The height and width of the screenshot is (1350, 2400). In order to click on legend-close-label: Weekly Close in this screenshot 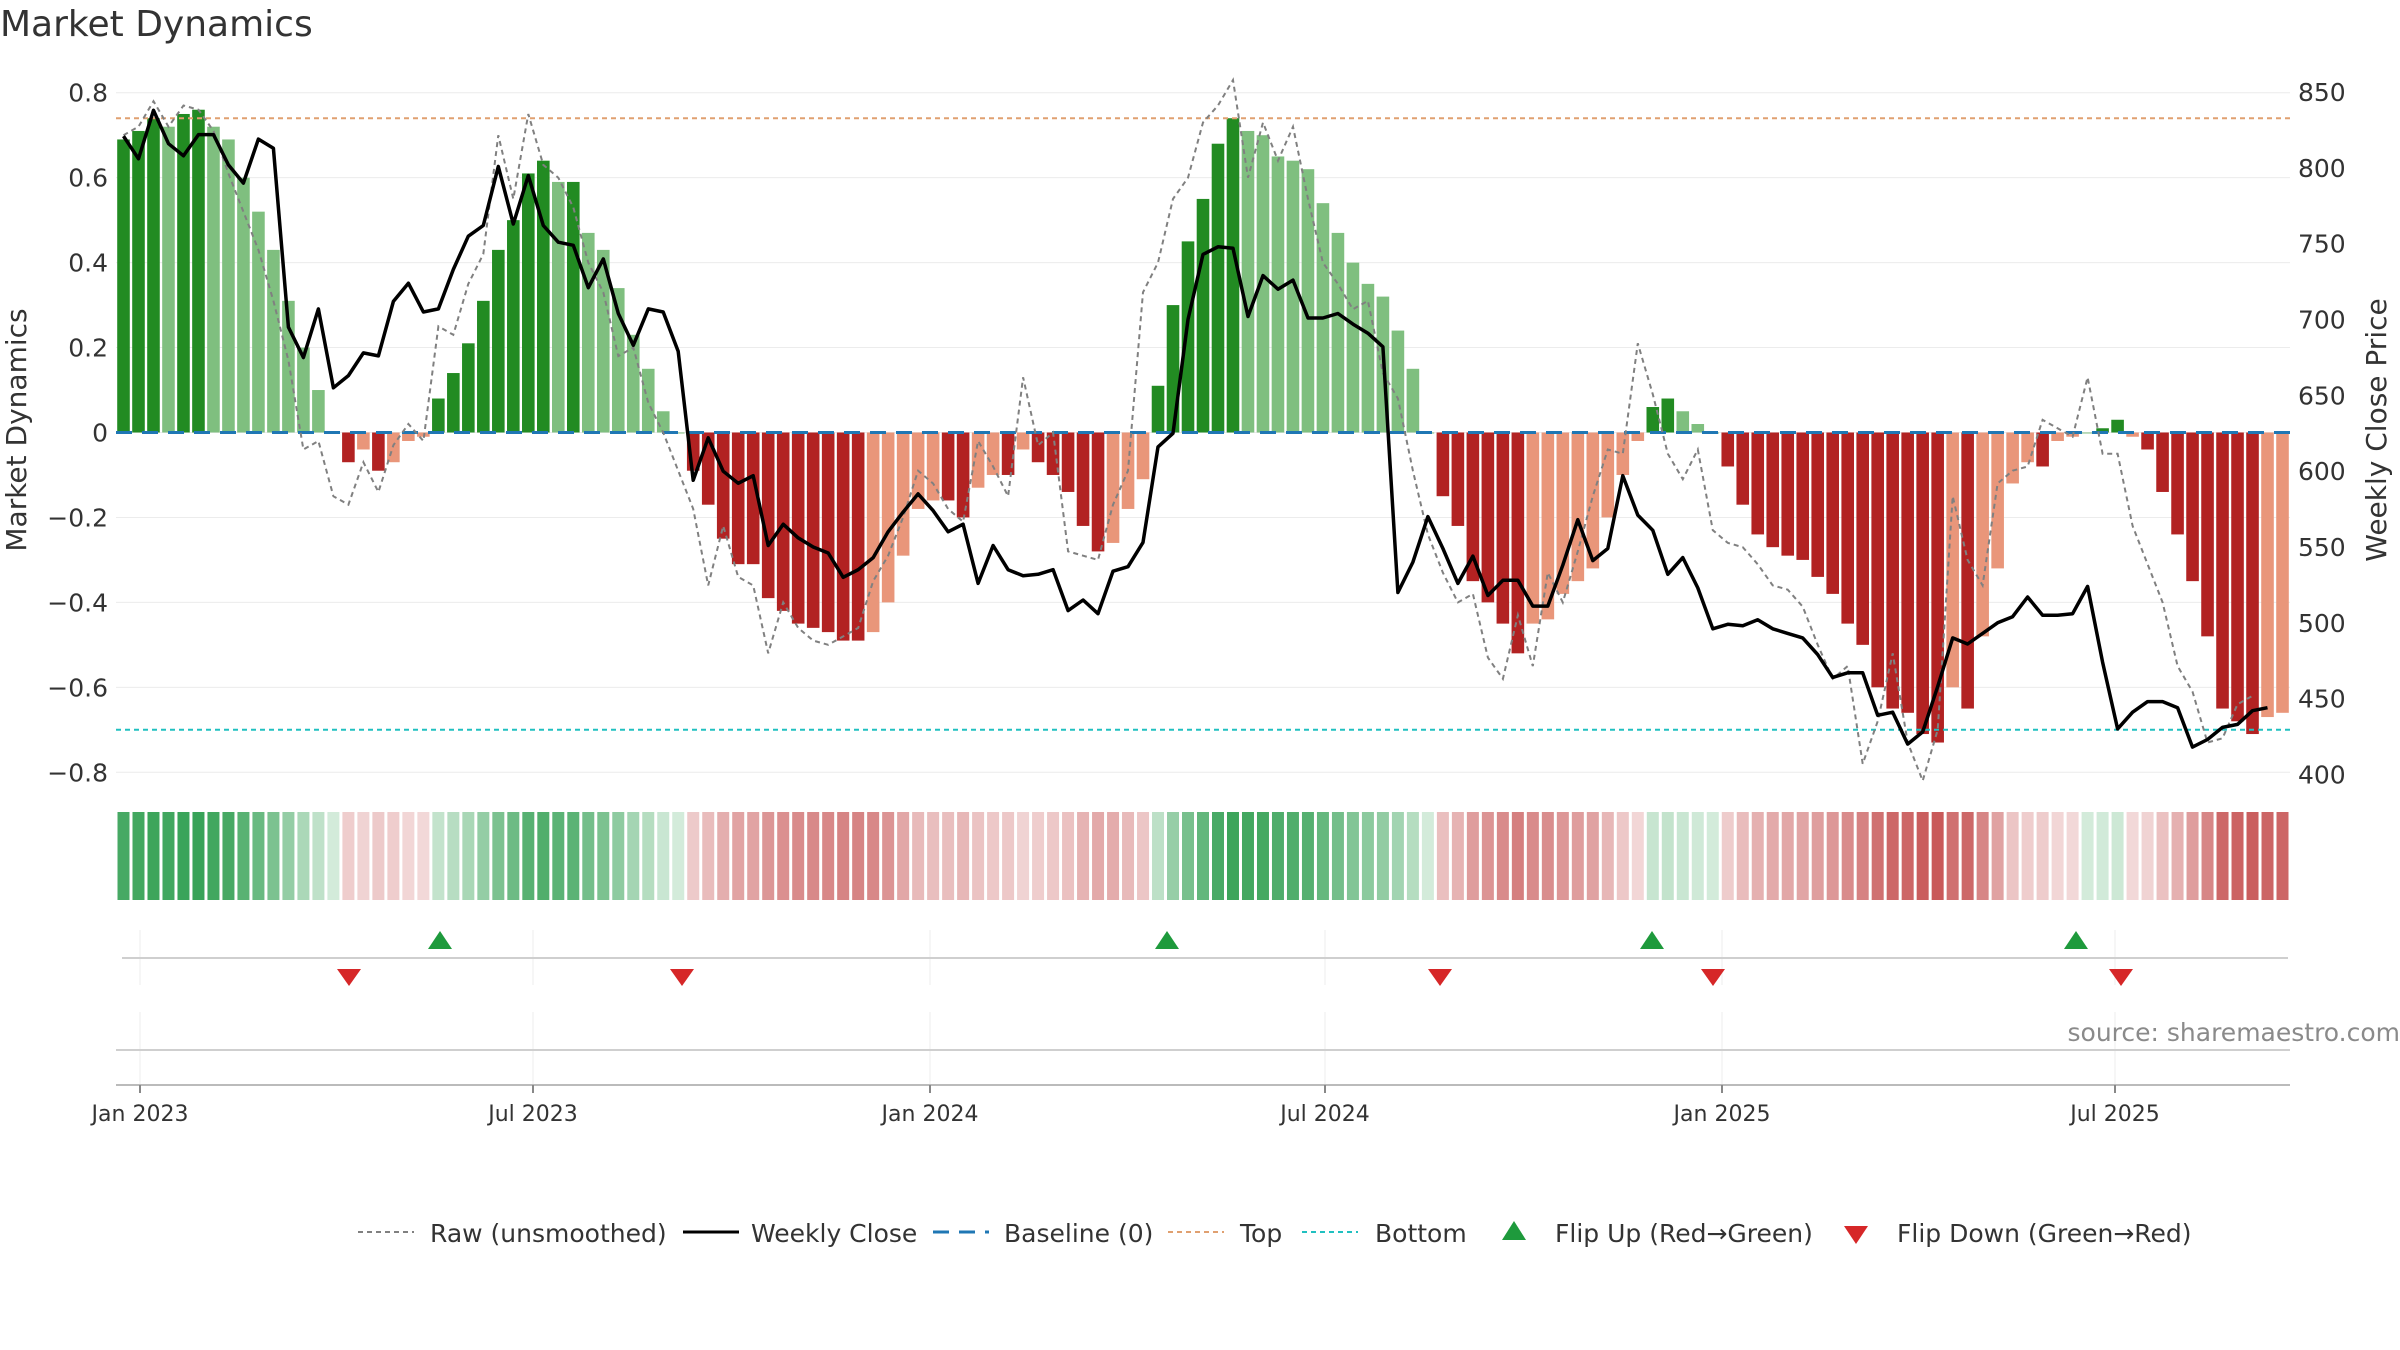, I will do `click(834, 1233)`.